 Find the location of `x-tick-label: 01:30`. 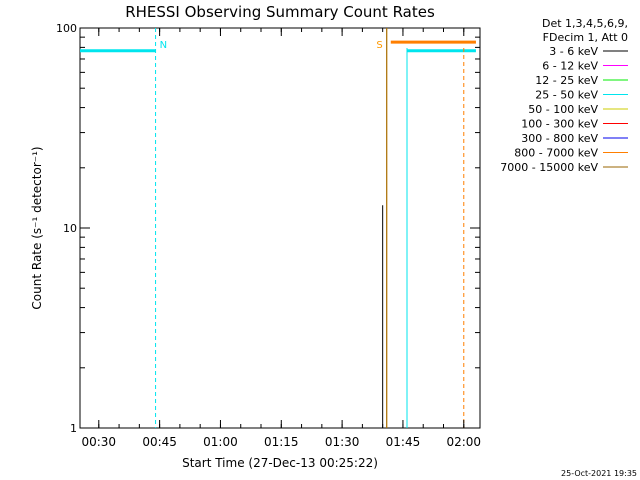

x-tick-label: 01:30 is located at coordinates (342, 442).